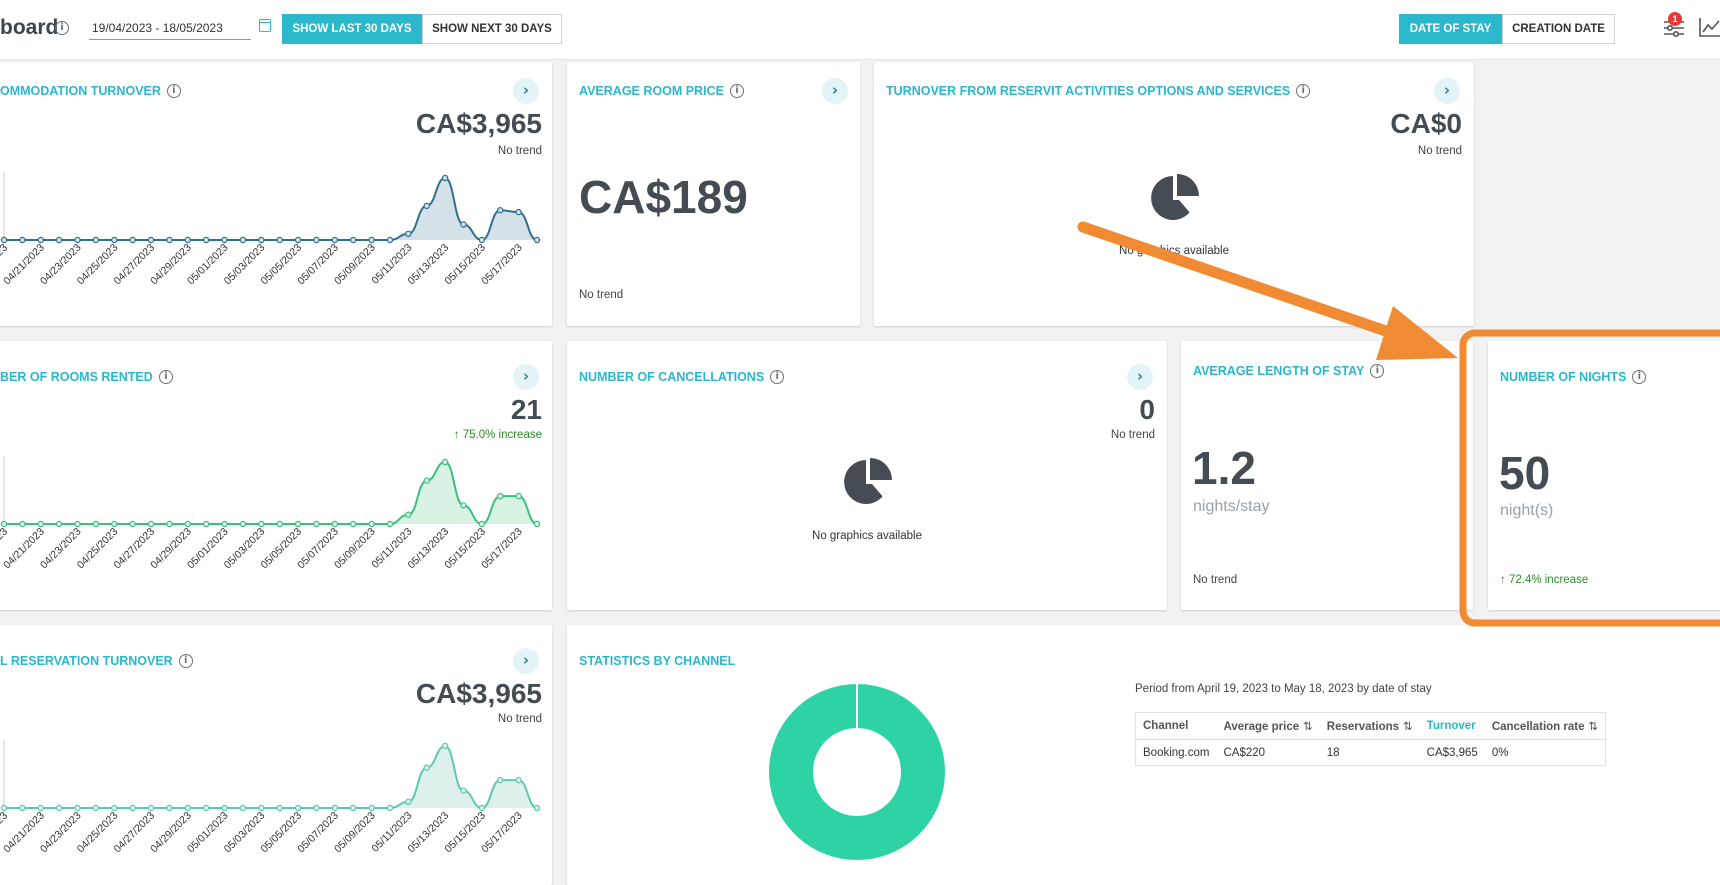  What do you see at coordinates (1268, 726) in the screenshot?
I see `col-average-price: Average price ⇅` at bounding box center [1268, 726].